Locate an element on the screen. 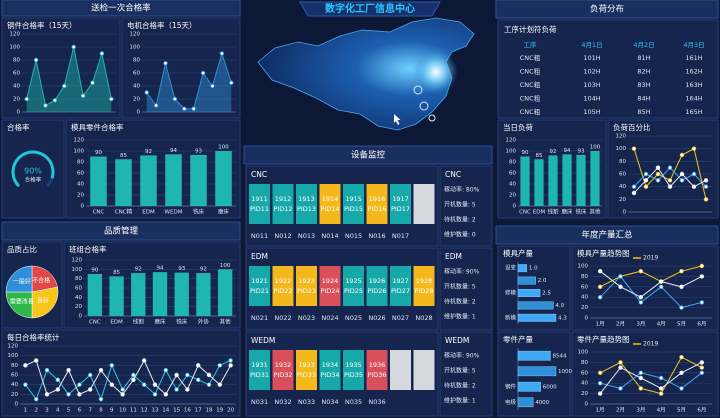  value-label: 93 is located at coordinates (198, 151).